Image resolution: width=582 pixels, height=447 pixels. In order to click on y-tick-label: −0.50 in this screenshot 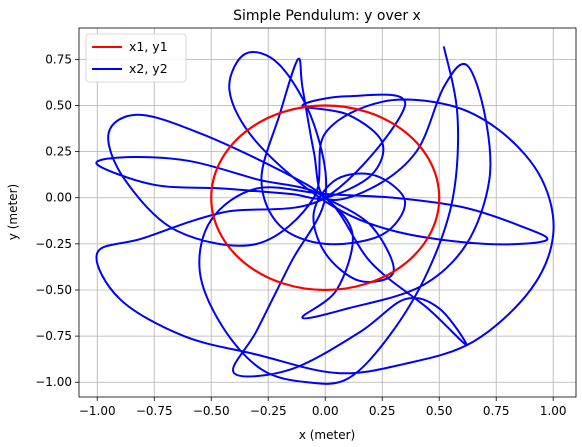, I will do `click(53, 290)`.